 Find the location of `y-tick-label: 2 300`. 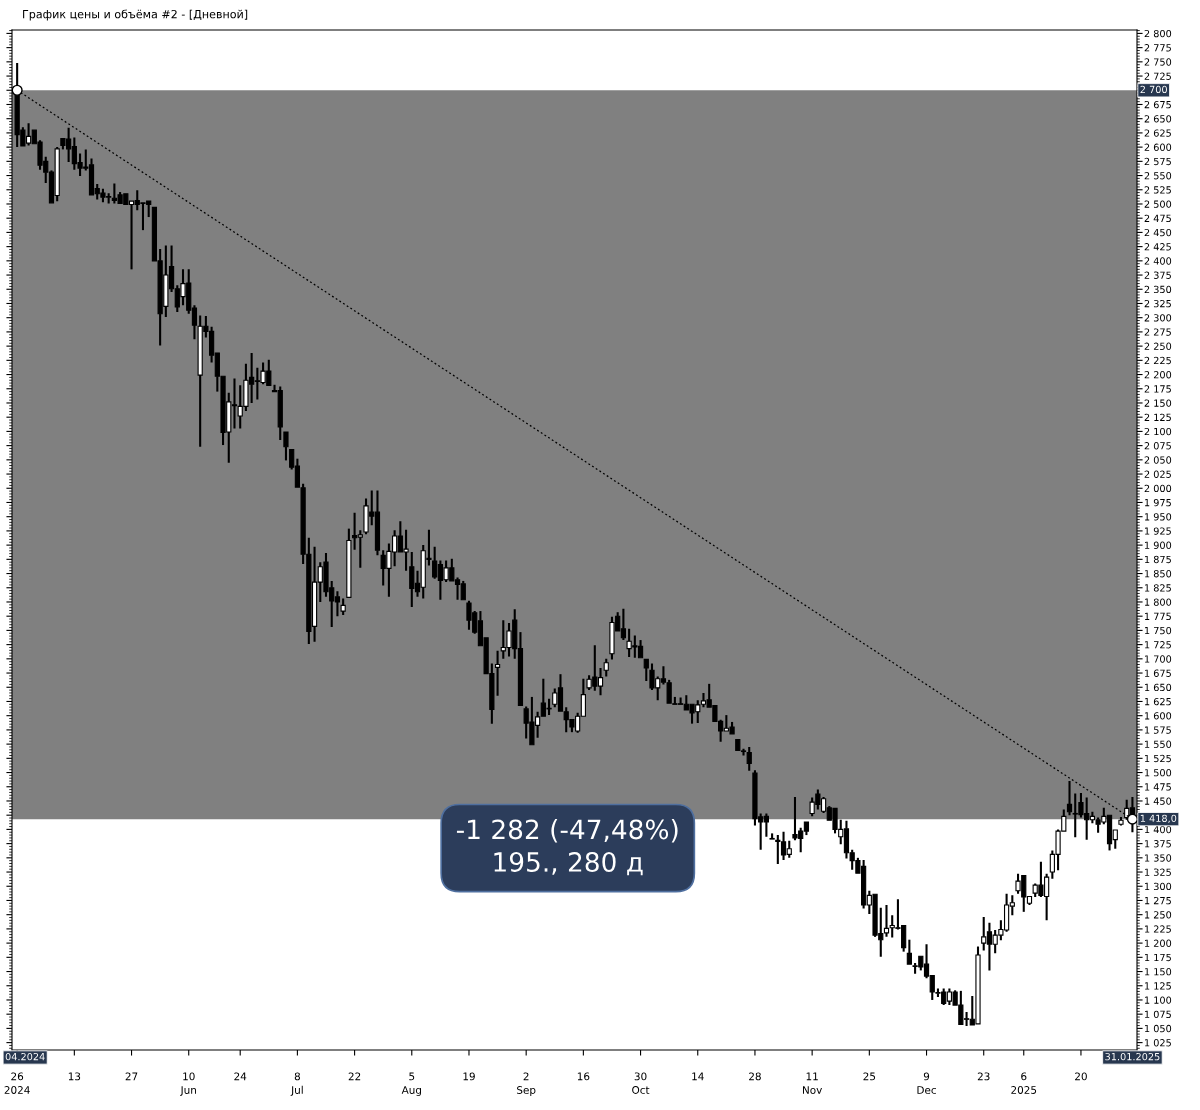

y-tick-label: 2 300 is located at coordinates (1158, 318).